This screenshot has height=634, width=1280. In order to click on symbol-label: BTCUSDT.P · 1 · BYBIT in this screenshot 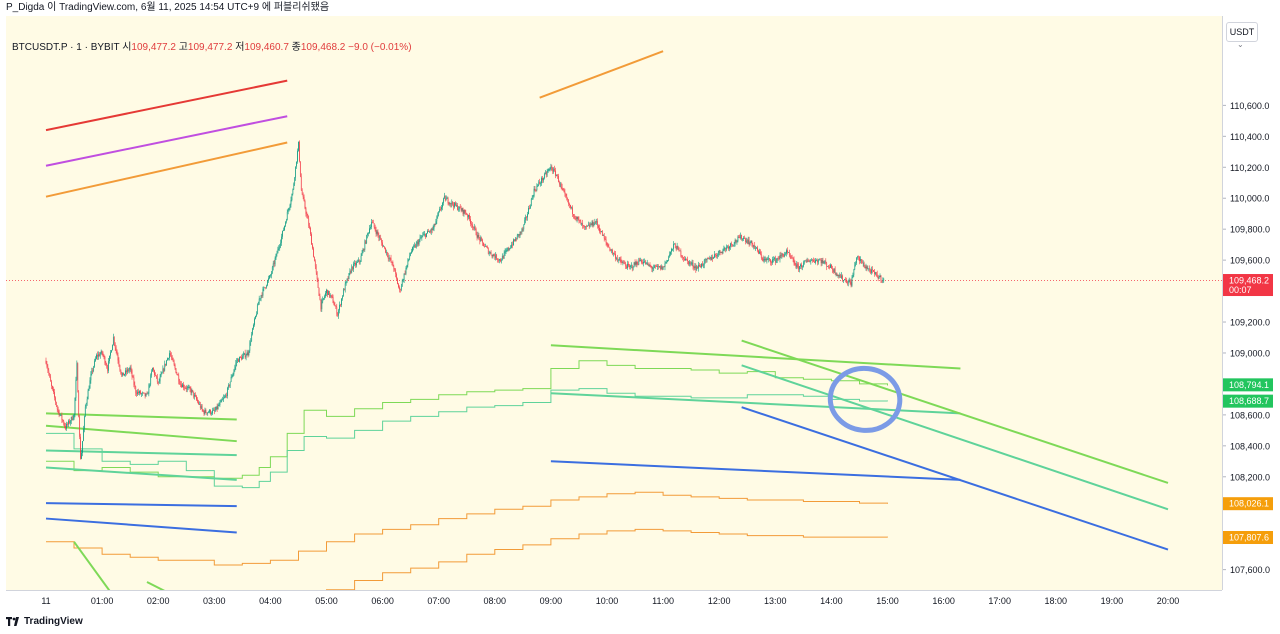, I will do `click(66, 47)`.